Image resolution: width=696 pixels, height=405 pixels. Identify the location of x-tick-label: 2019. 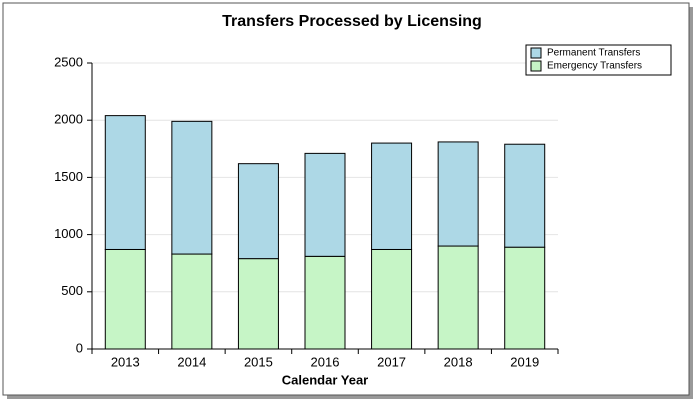
(524, 361).